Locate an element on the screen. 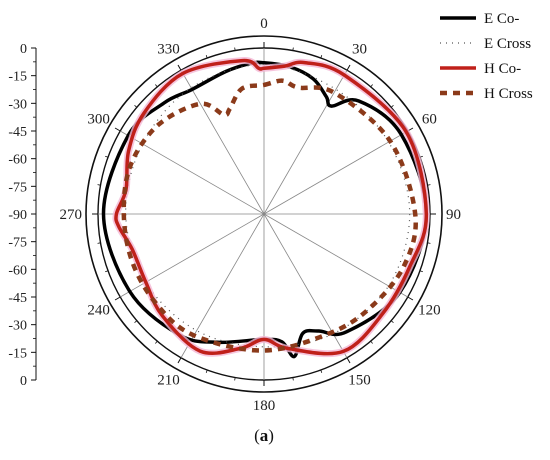 The image size is (550, 460). caption-open: ( is located at coordinates (257, 435).